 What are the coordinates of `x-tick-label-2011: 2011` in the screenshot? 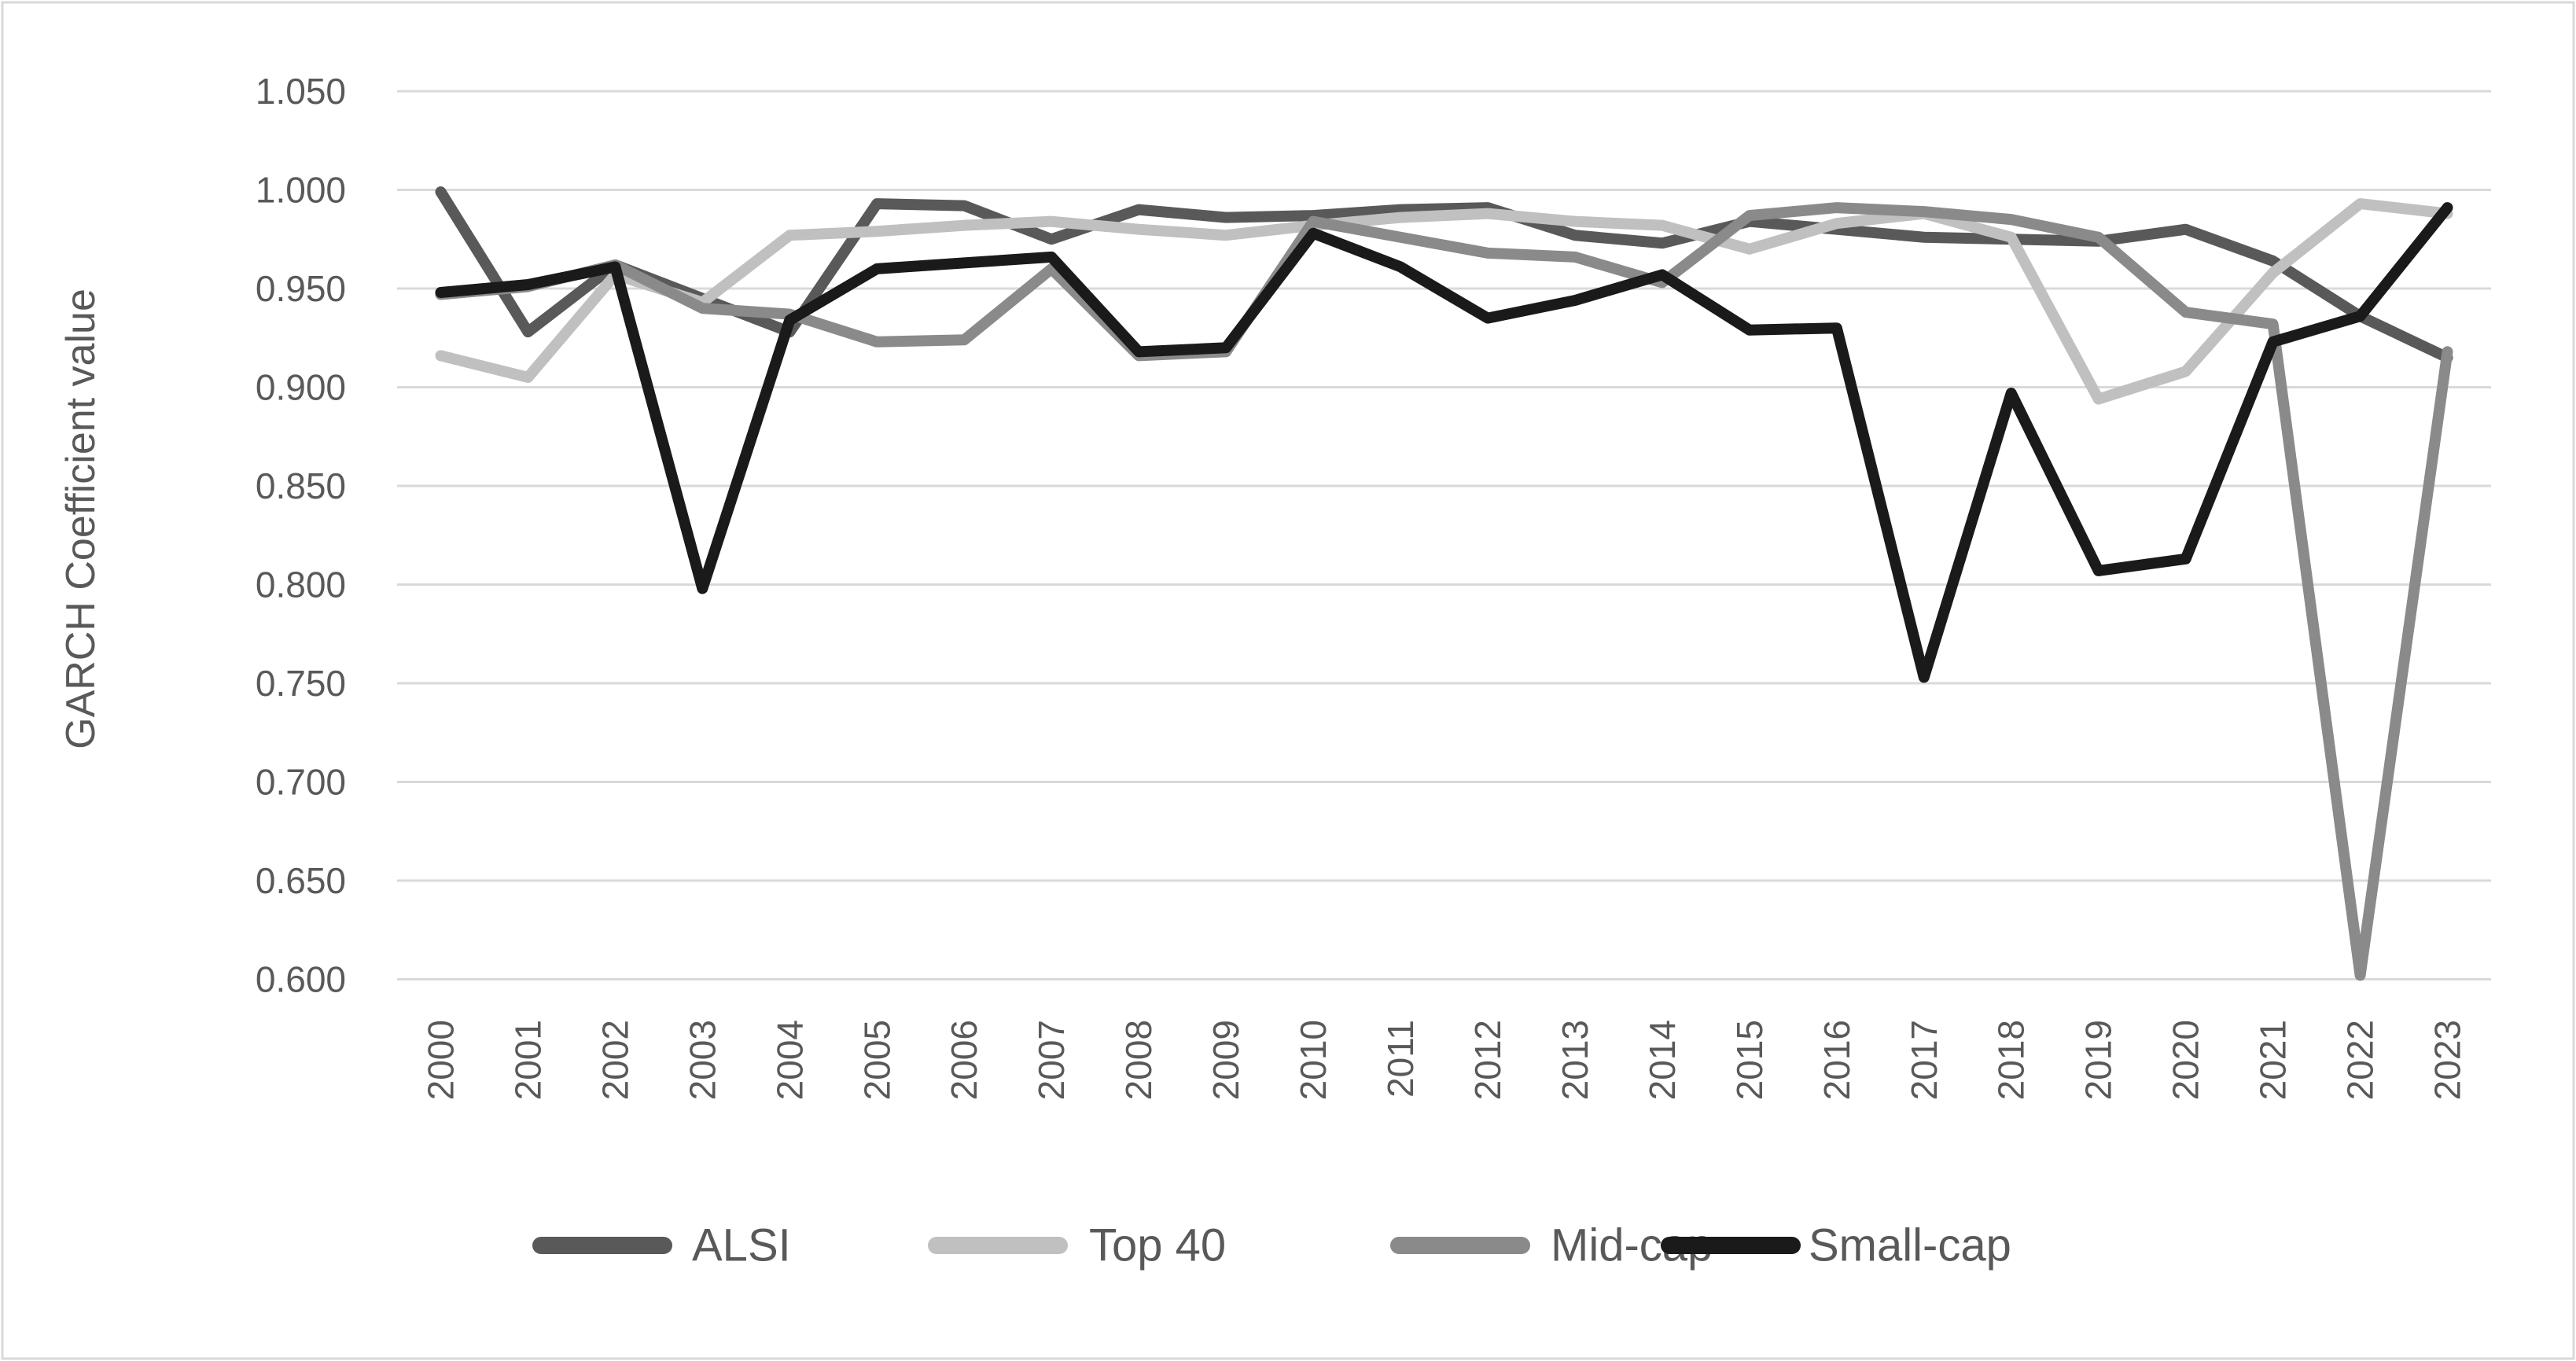 It's located at (1401, 1059).